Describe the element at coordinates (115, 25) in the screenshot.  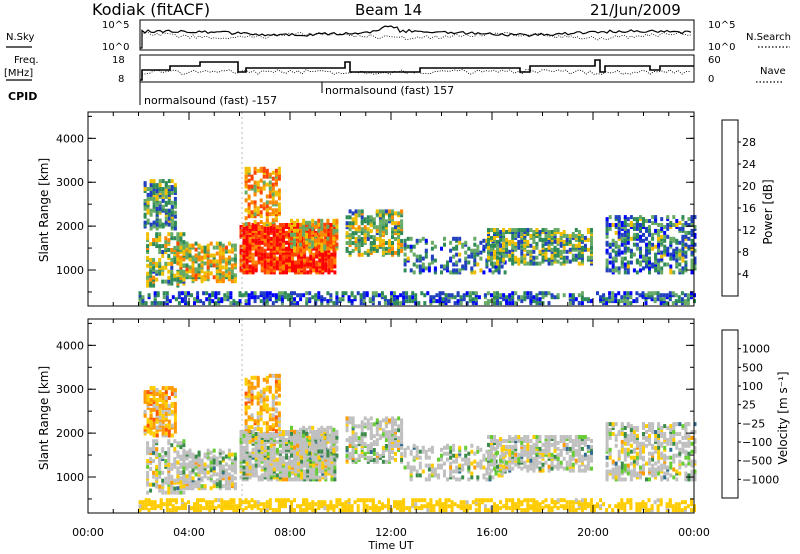
I see `nsky-tick-top: 10^5` at that location.